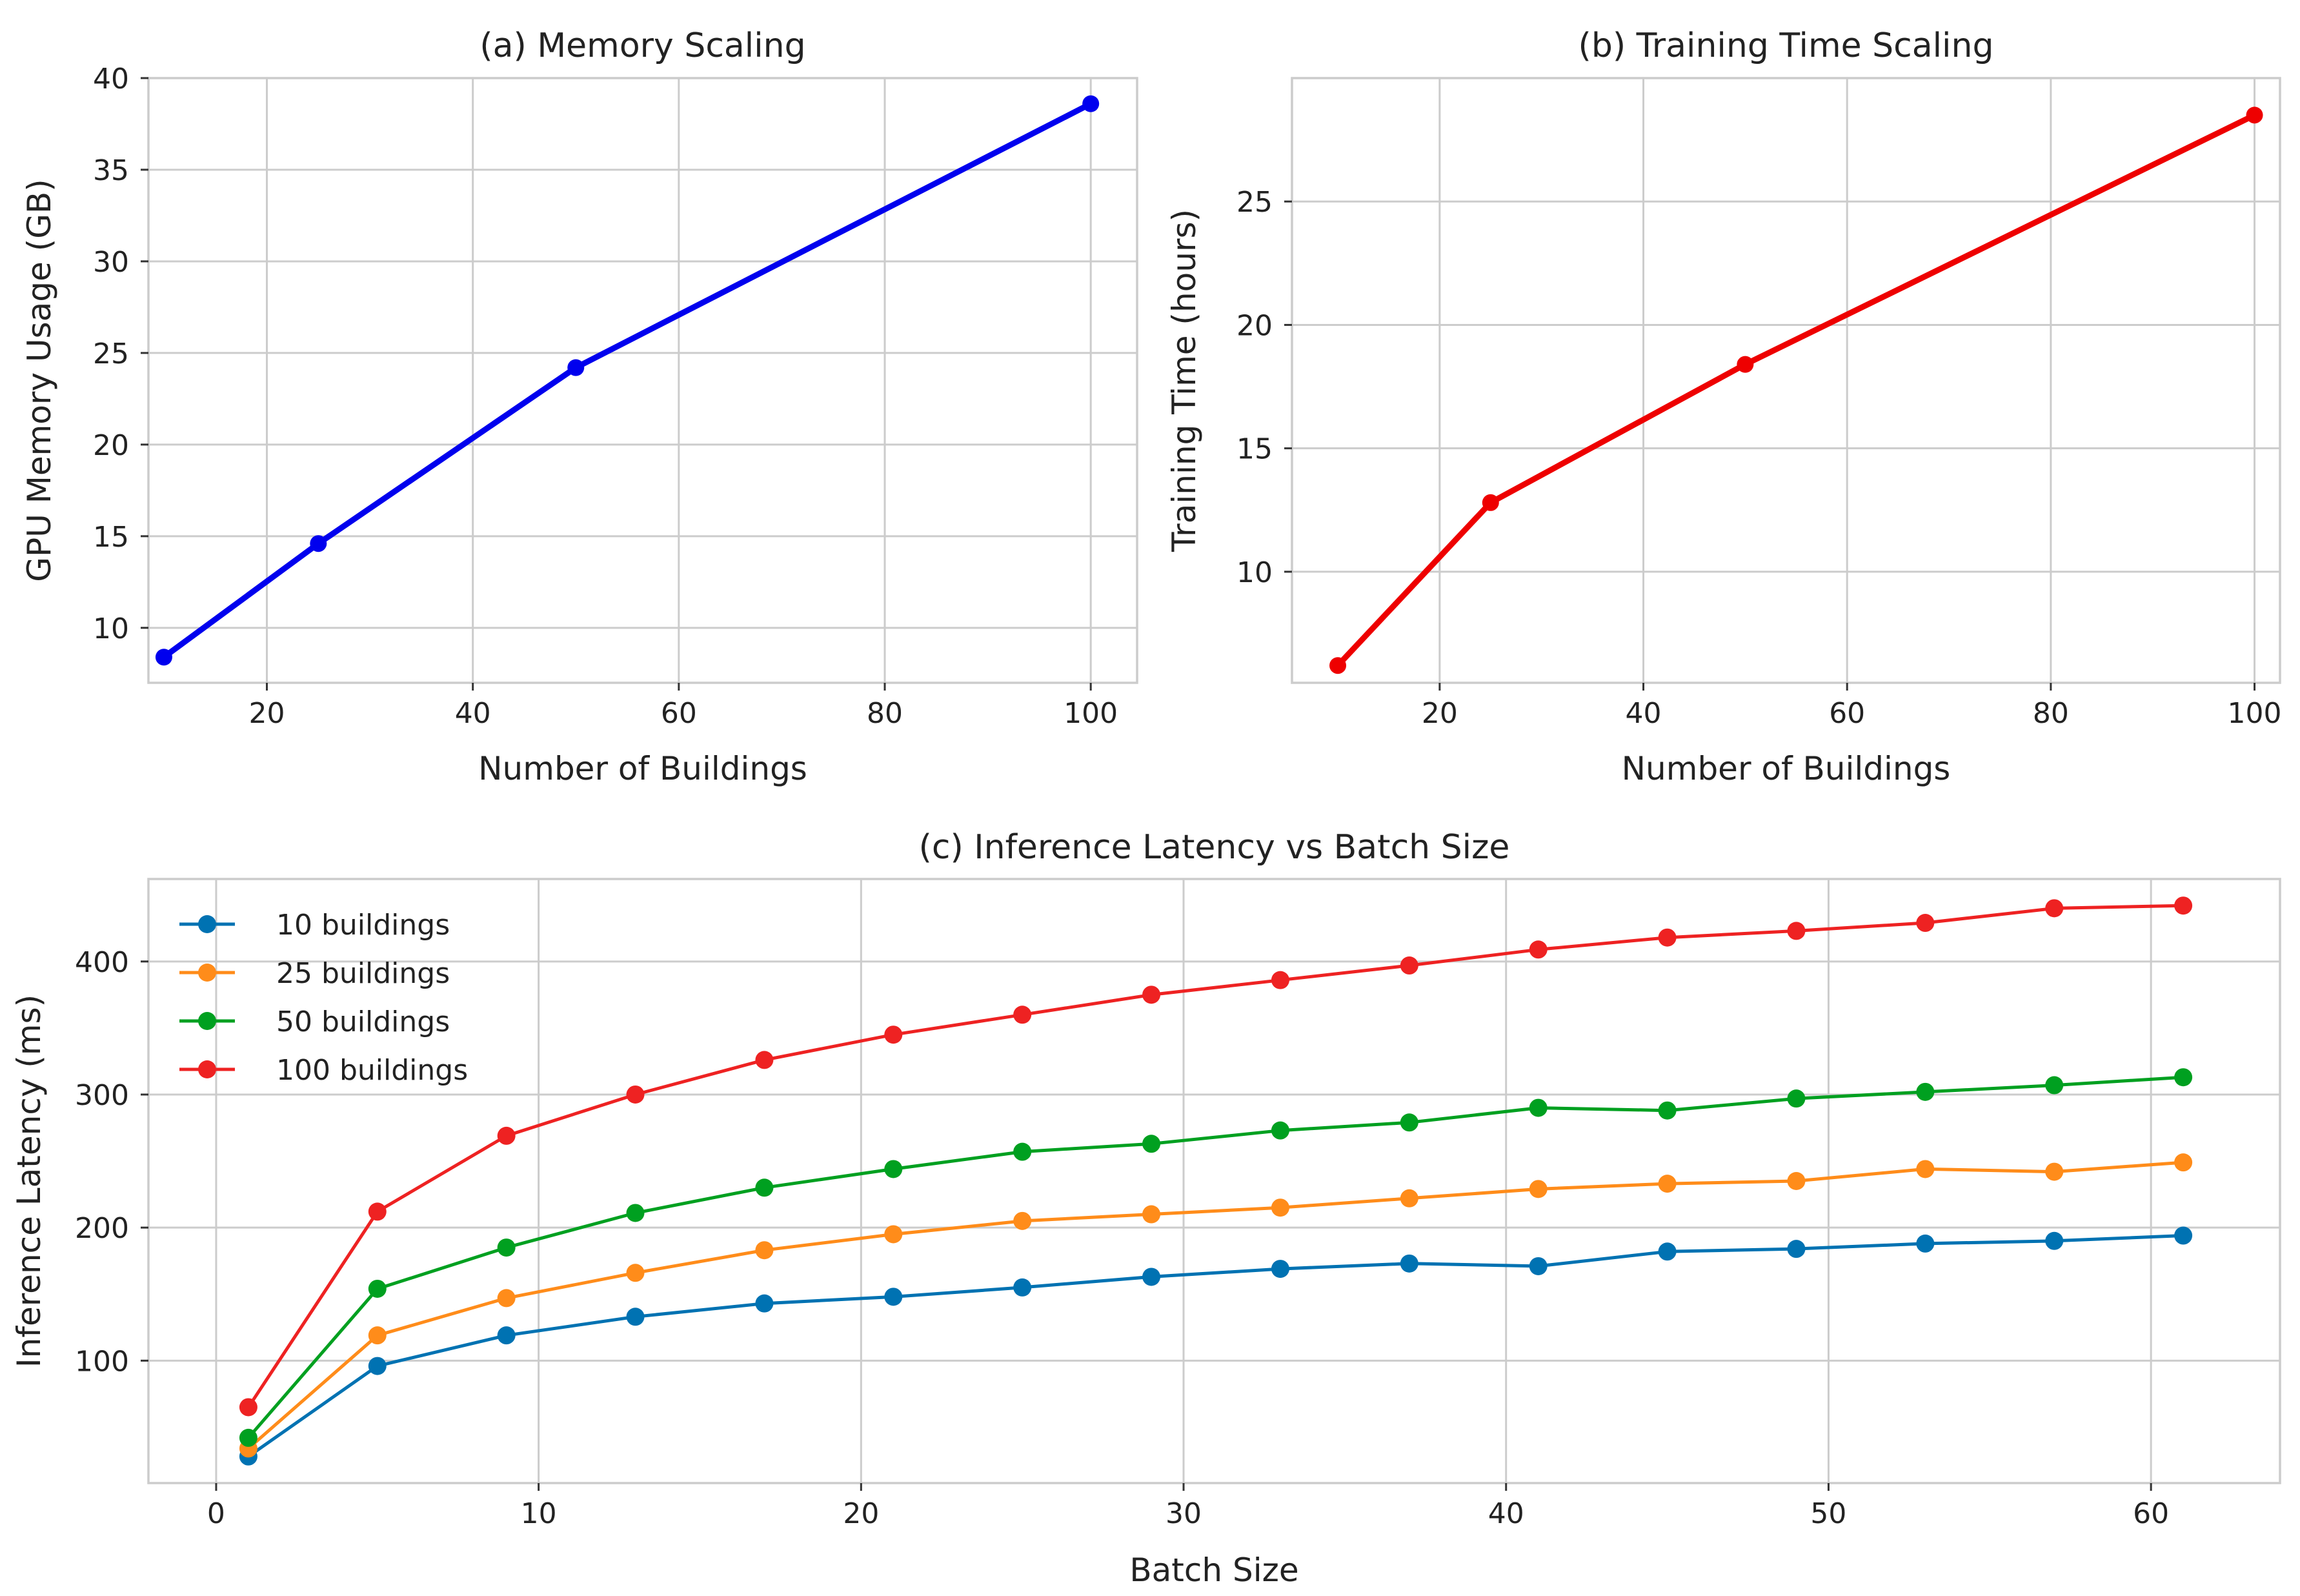  Describe the element at coordinates (1828, 1513) in the screenshot. I see `x-tick-label: 50` at that location.